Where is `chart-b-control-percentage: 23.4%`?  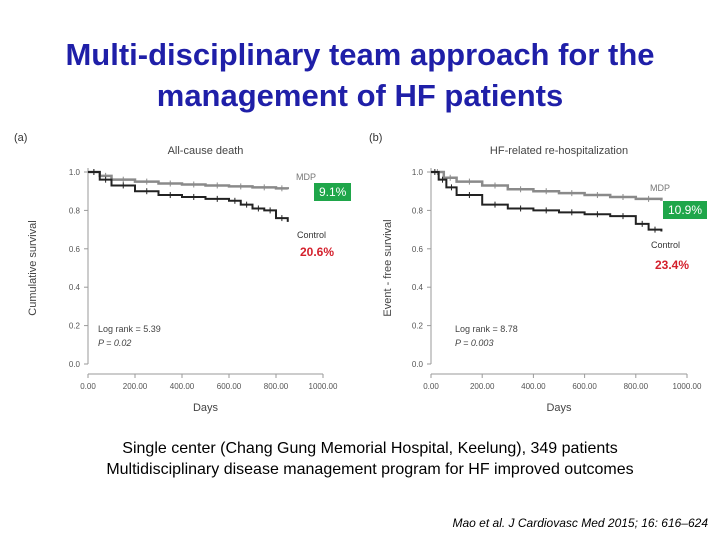
chart-b-control-percentage: 23.4% is located at coordinates (672, 265).